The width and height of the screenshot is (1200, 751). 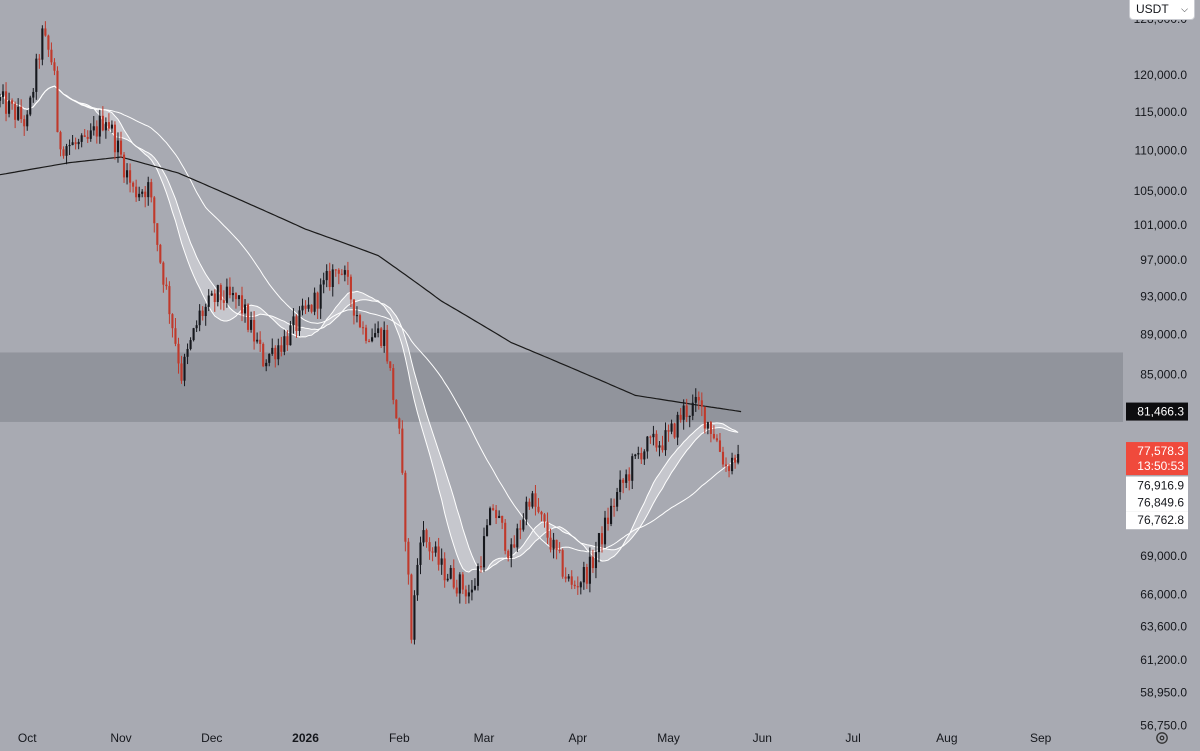 I want to click on ma-long-badge-text: 81,466.3, so click(x=1160, y=412).